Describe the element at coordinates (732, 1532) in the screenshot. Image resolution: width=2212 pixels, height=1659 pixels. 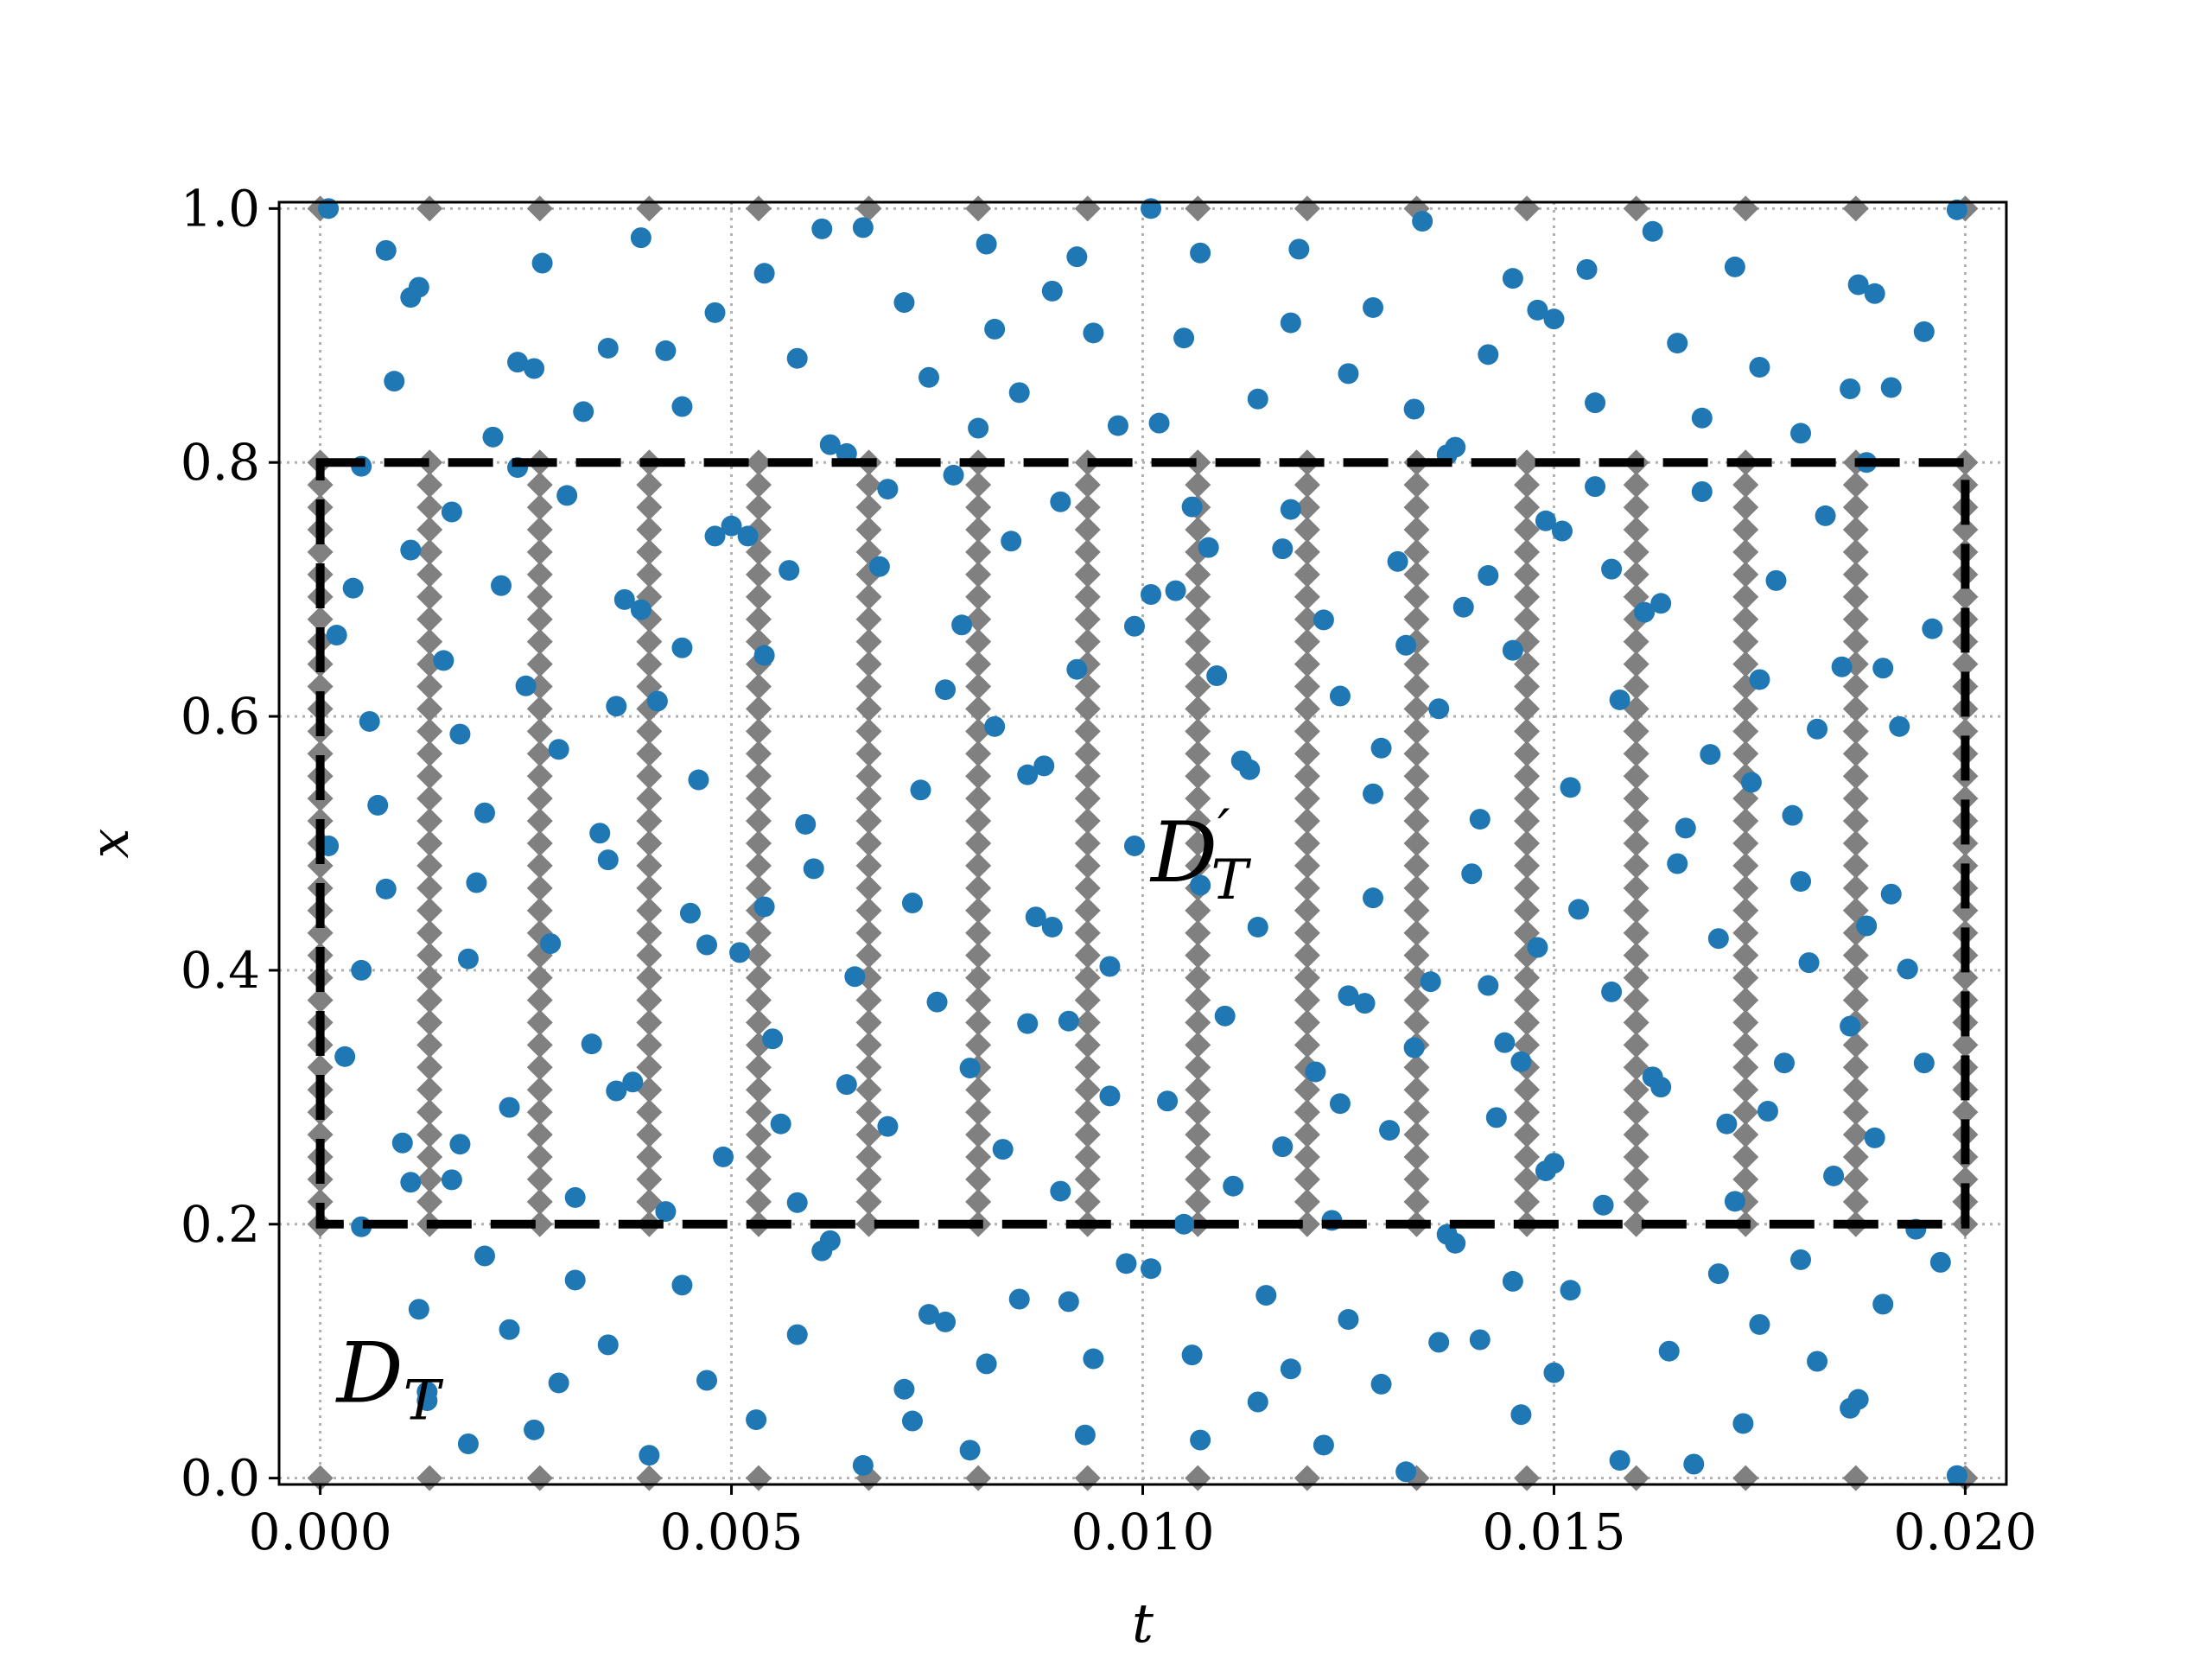
I see `x-tick-label: 0.005` at that location.